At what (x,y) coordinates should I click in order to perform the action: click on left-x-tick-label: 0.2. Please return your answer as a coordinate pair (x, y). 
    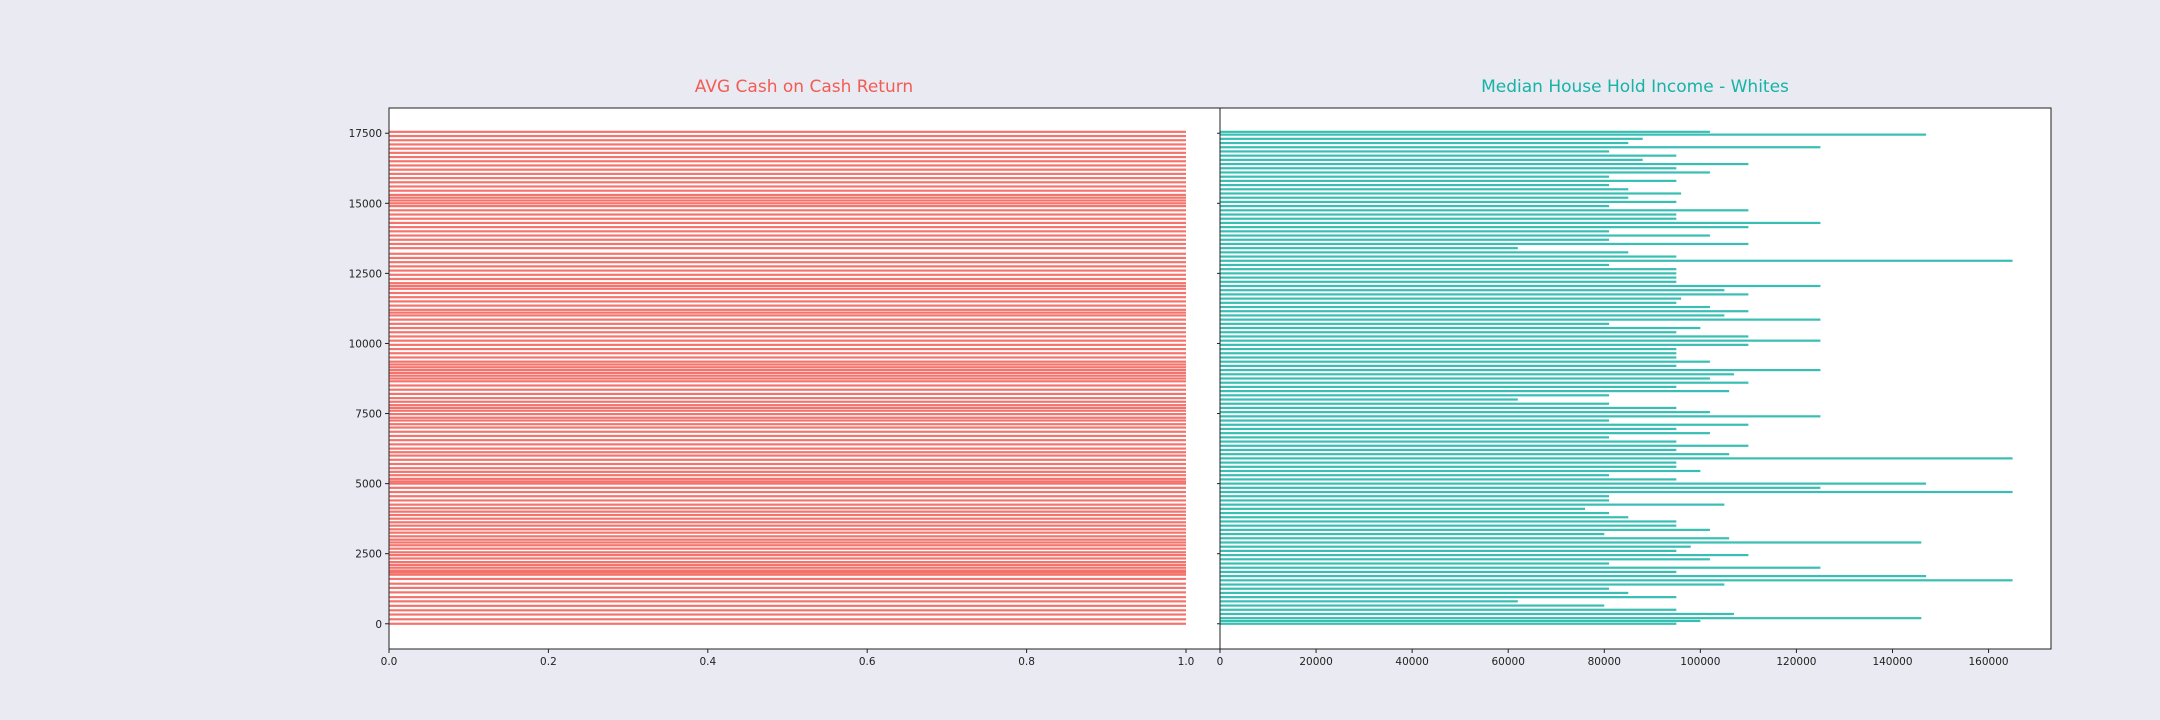
    Looking at the image, I should click on (548, 662).